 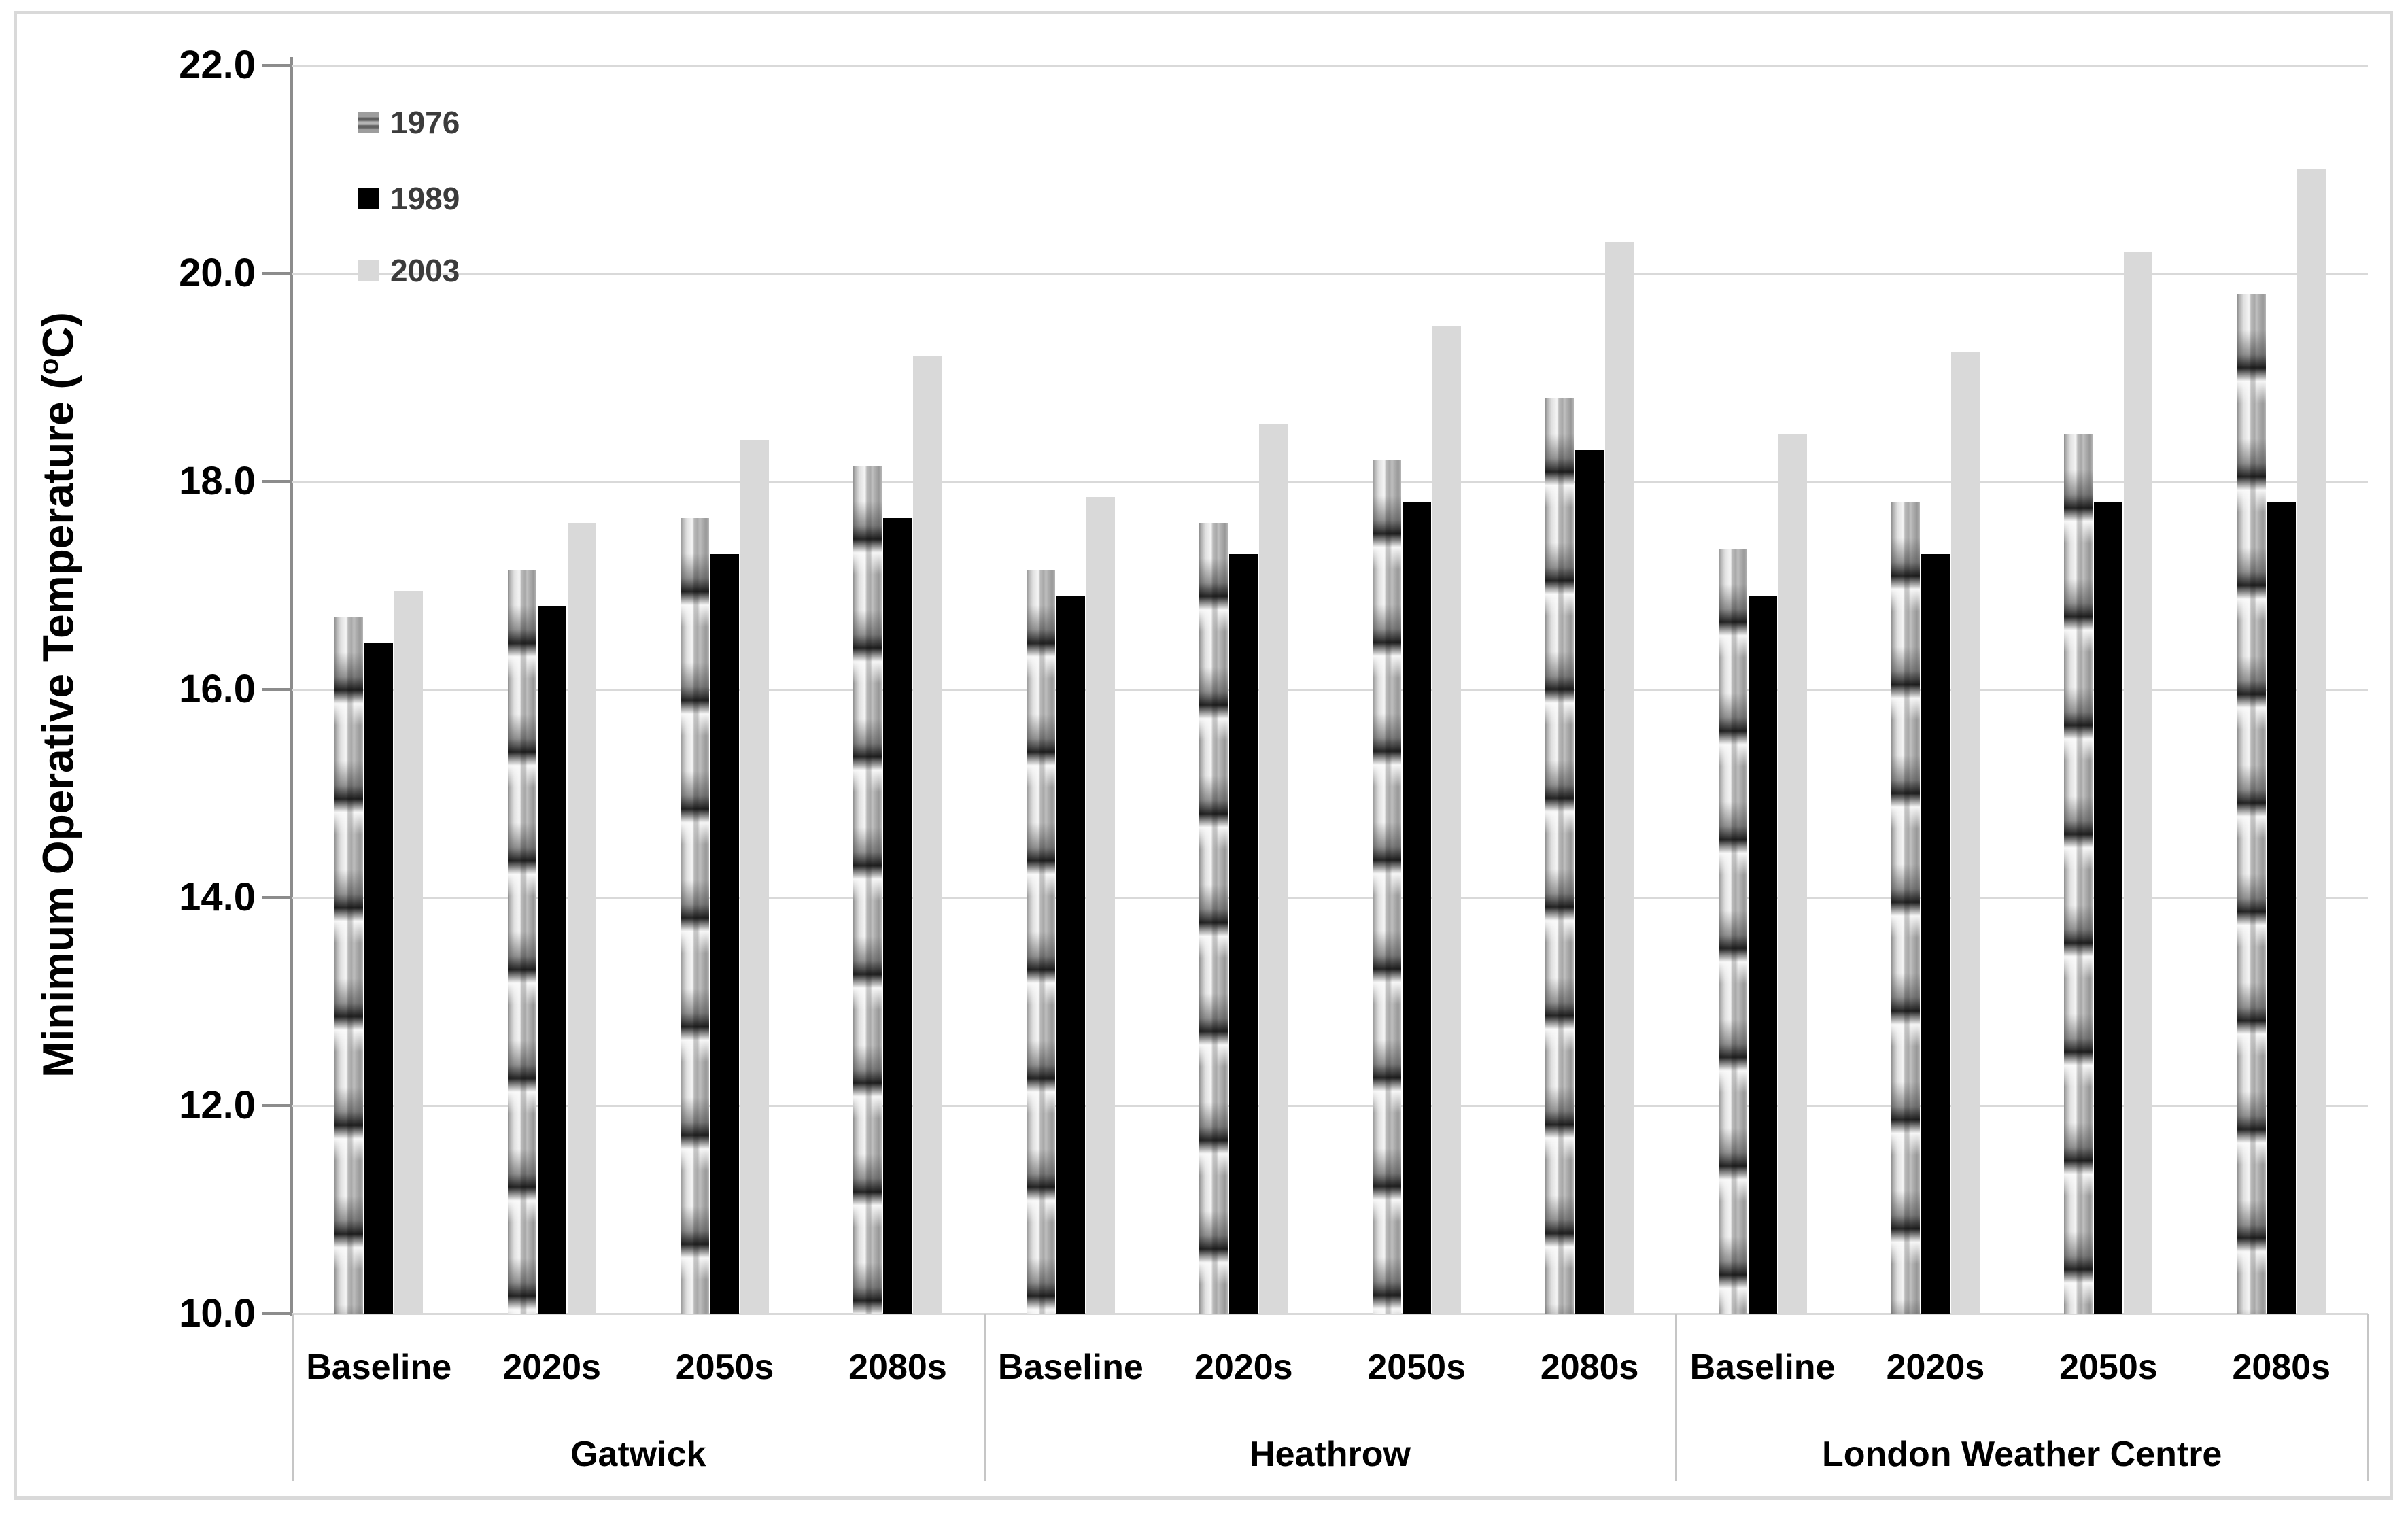 What do you see at coordinates (49, 366) in the screenshot?
I see `degree-symbol: o` at bounding box center [49, 366].